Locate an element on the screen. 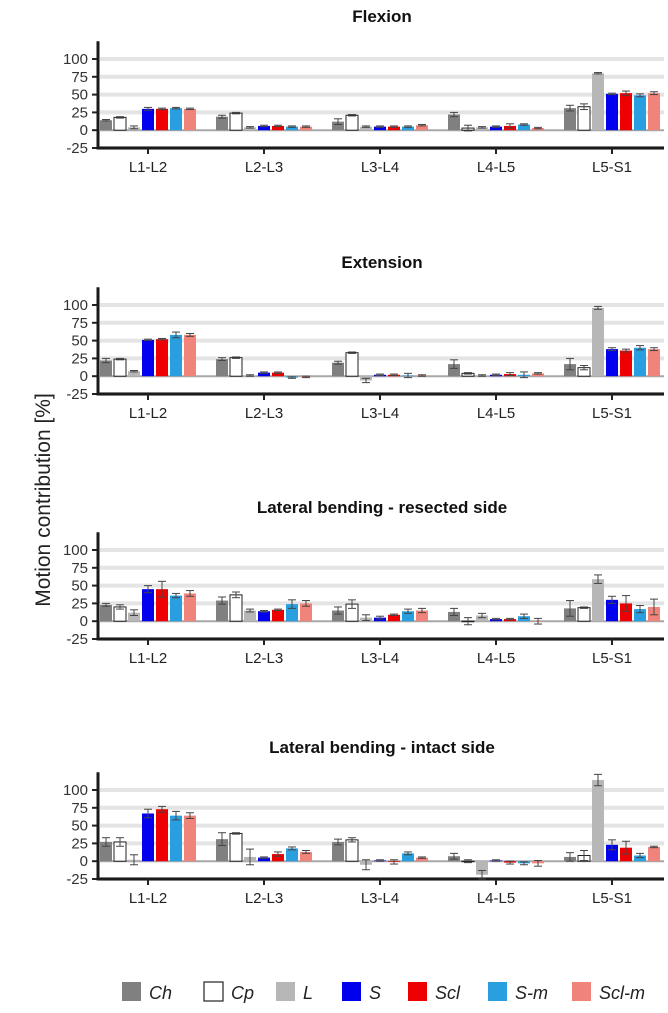  legend-swatch-S-m is located at coordinates (497, 991).